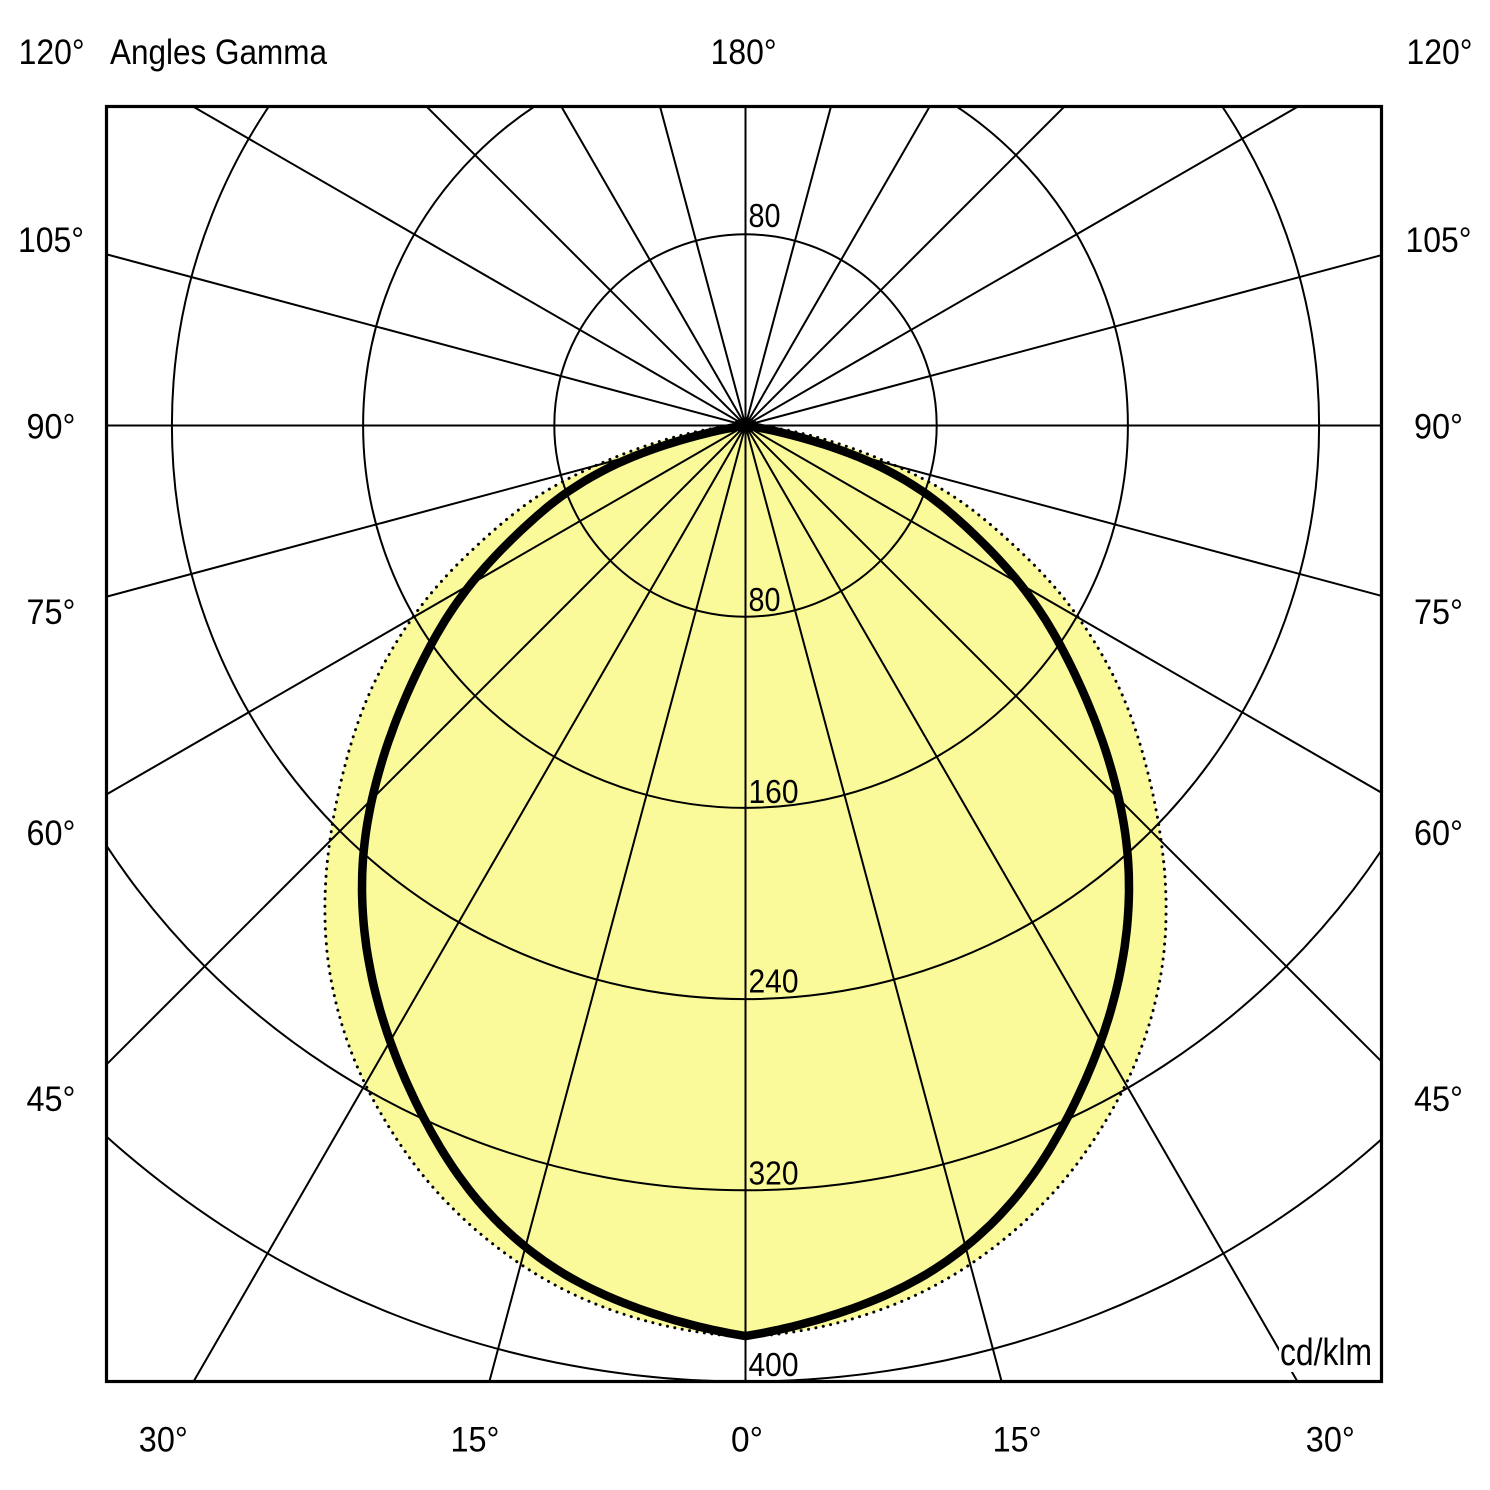 Image resolution: width=1490 pixels, height=1490 pixels. I want to click on svg-text: 0°, so click(747, 1439).